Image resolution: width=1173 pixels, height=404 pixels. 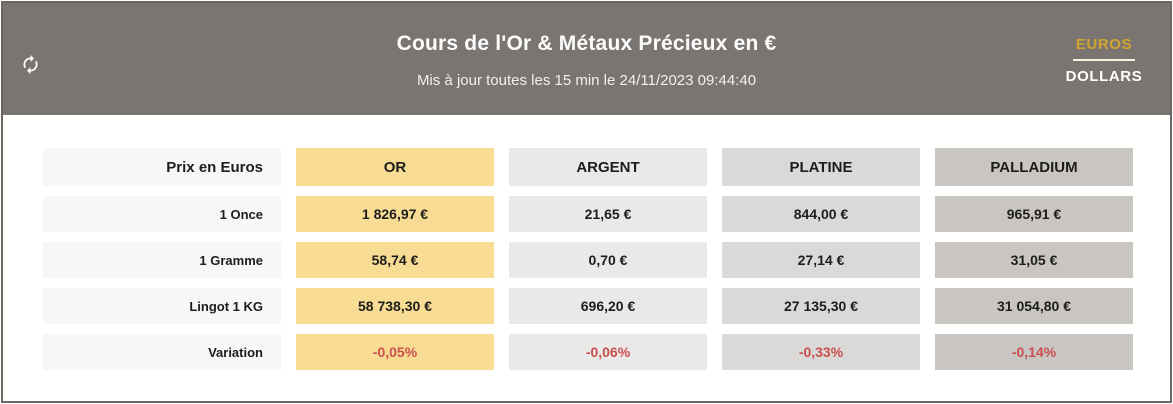 I want to click on column-header-argent: ARGENT, so click(x=608, y=167).